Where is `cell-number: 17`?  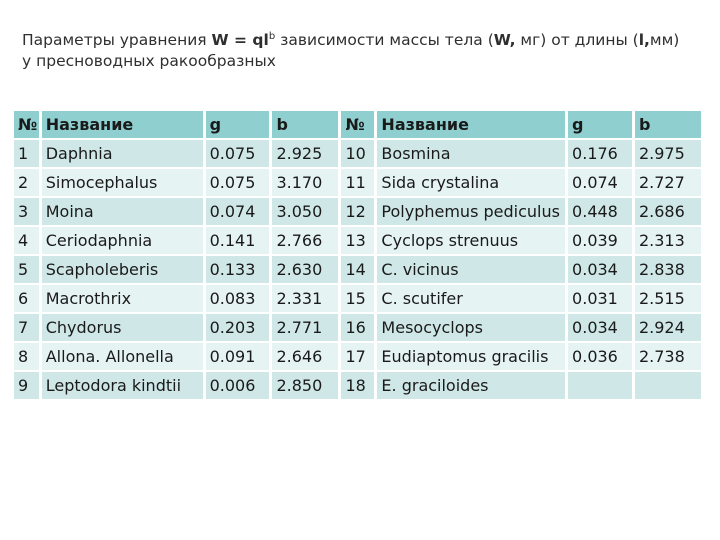
cell-number: 17 is located at coordinates (358, 356).